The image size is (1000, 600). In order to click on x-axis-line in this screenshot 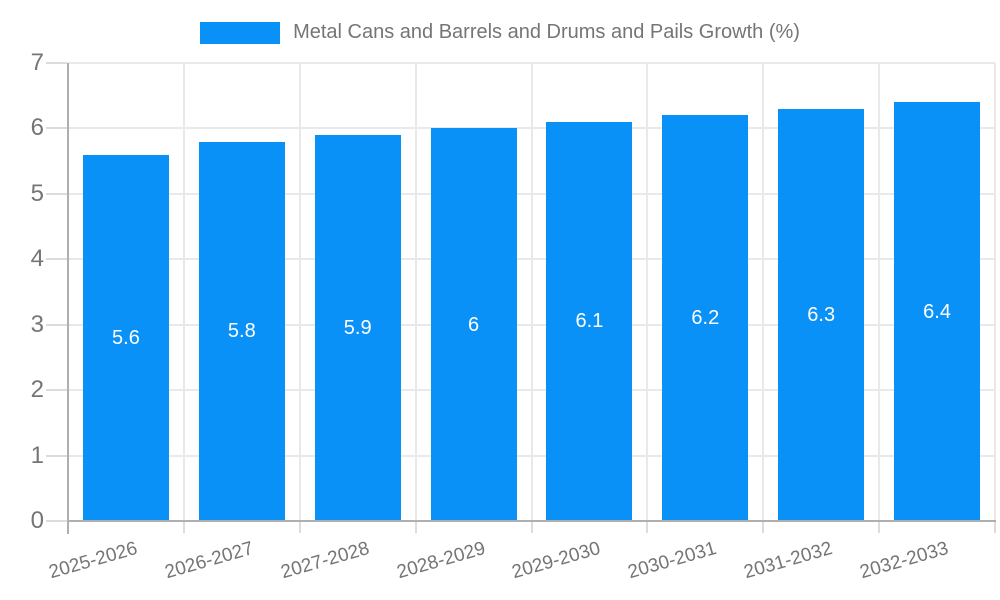, I will do `click(531, 521)`.